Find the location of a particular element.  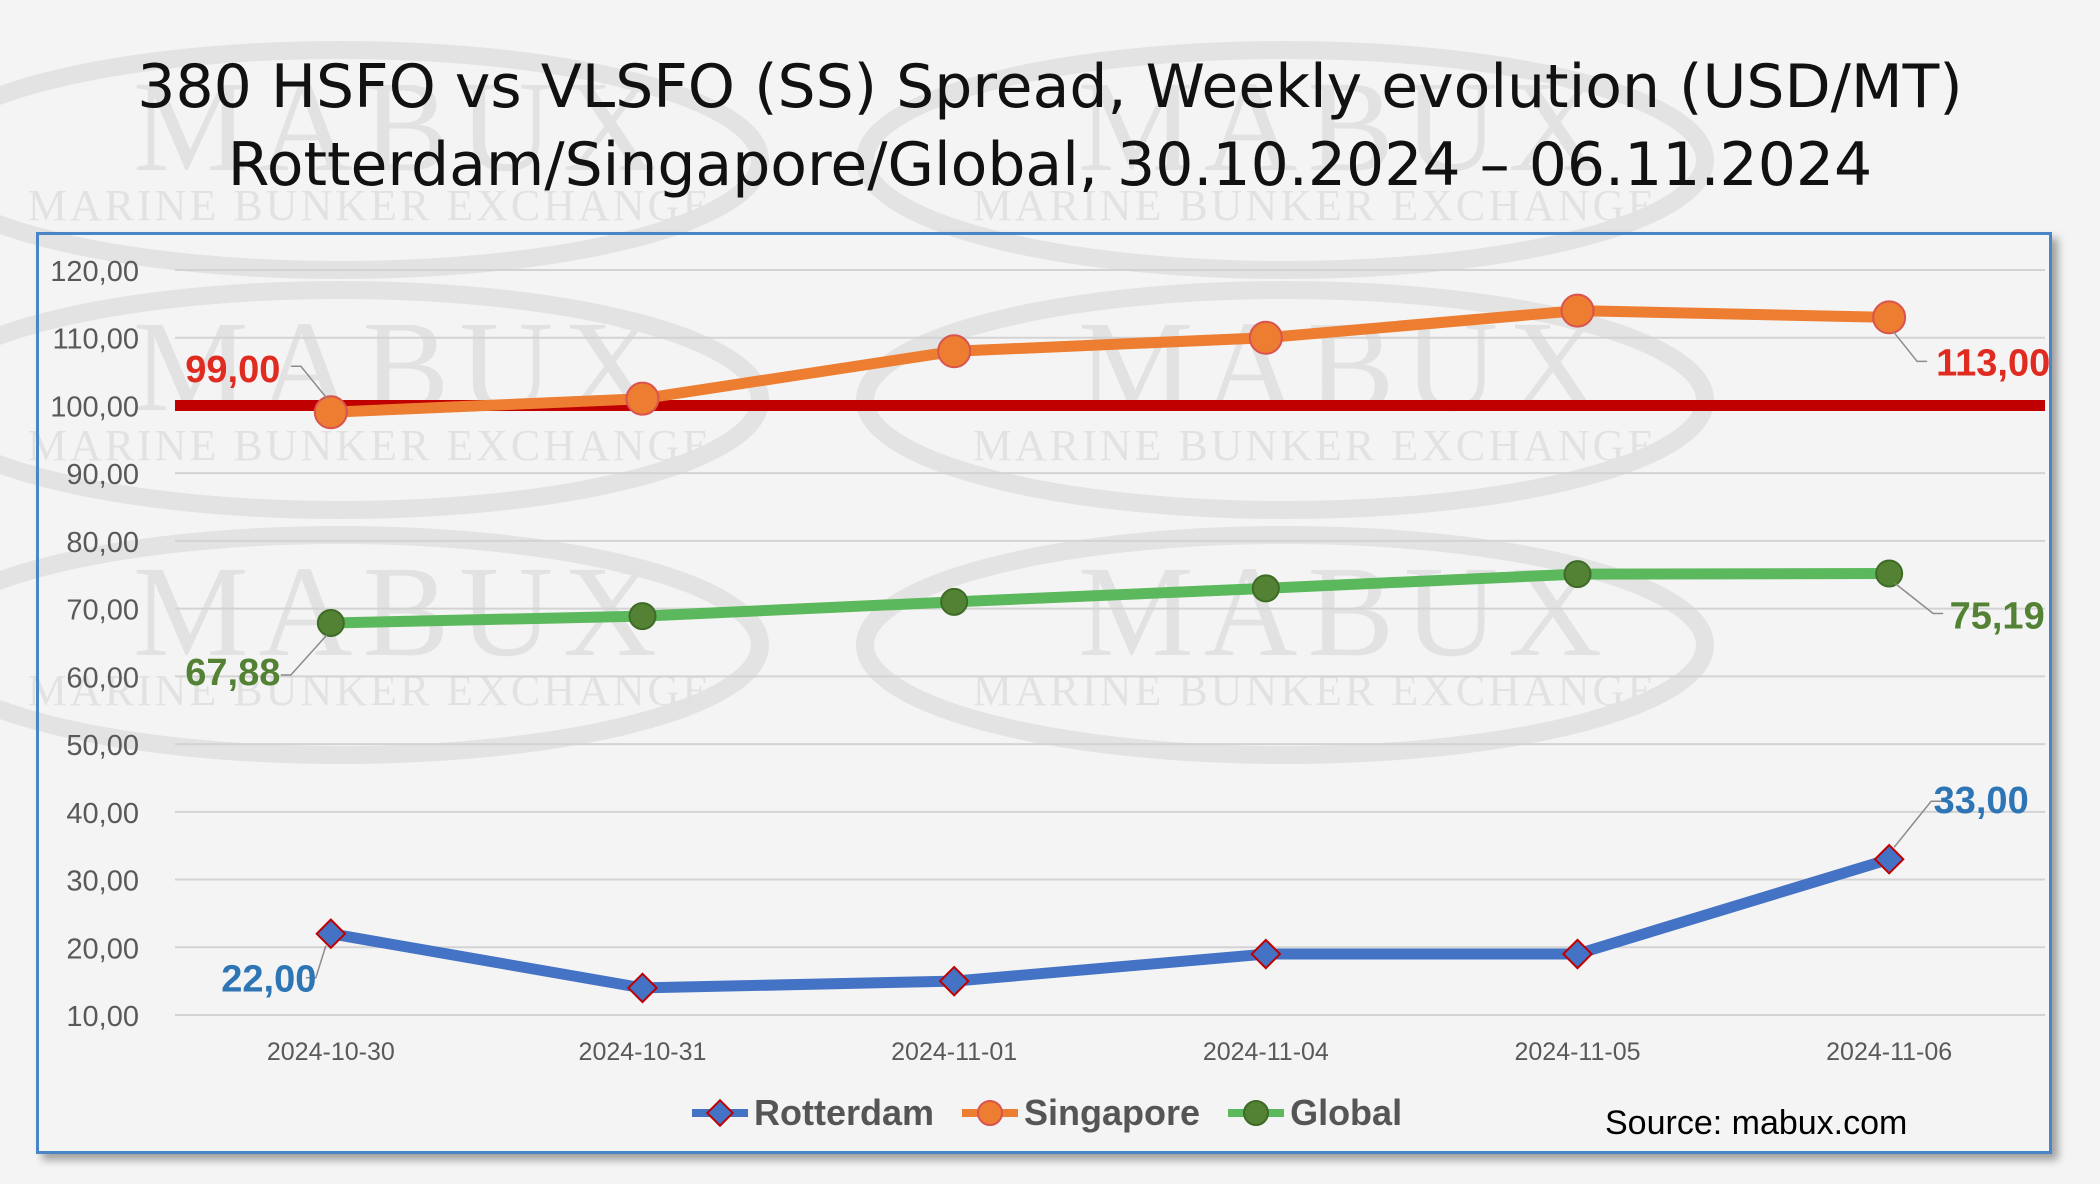

legend-item-global: Global is located at coordinates (1314, 1113).